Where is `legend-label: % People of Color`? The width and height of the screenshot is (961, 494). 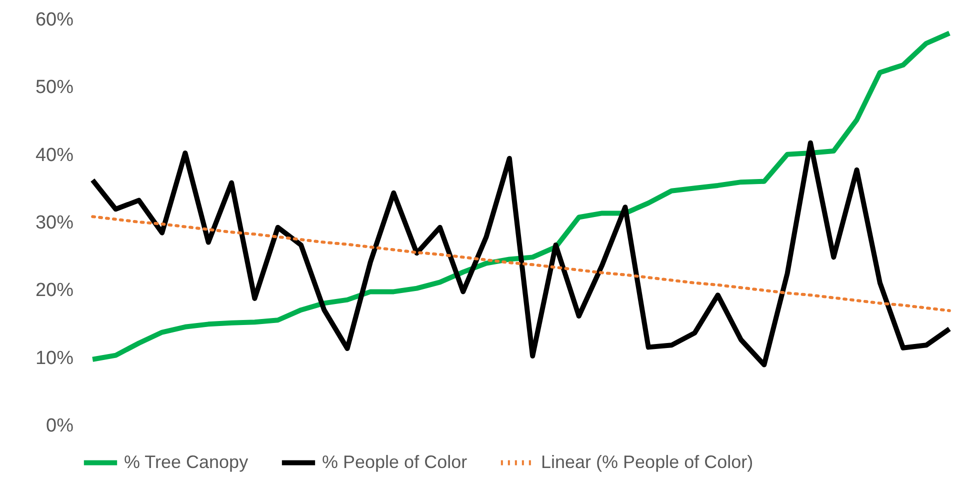 legend-label: % People of Color is located at coordinates (395, 462).